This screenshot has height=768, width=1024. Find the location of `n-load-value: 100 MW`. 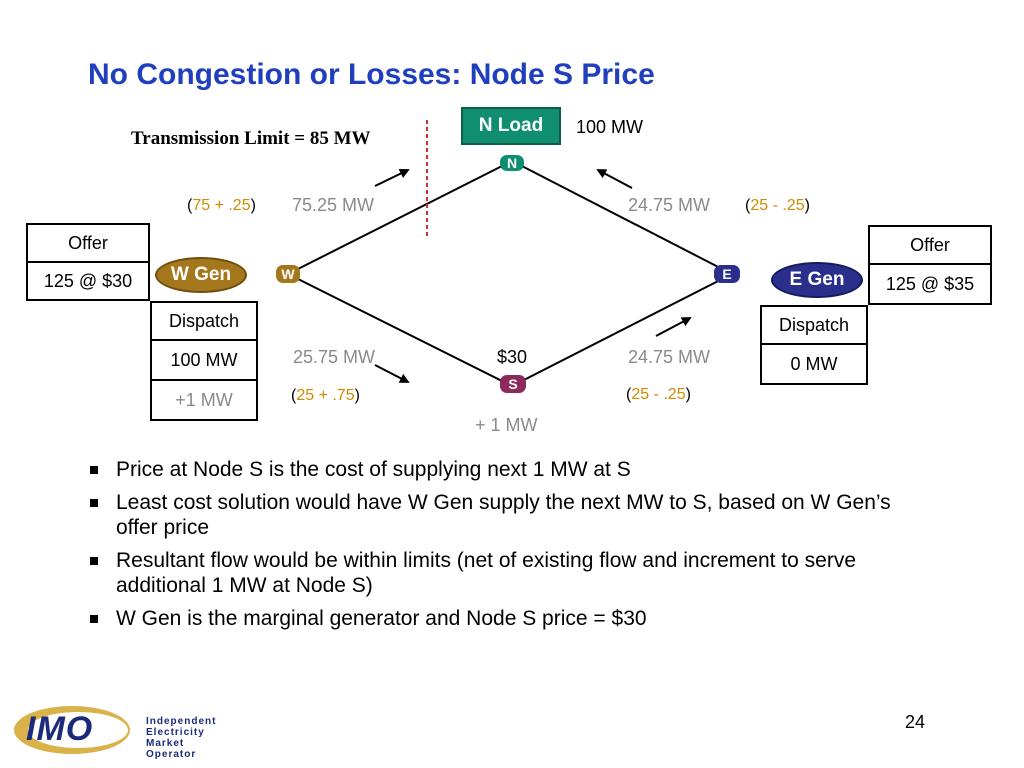

n-load-value: 100 MW is located at coordinates (610, 127).